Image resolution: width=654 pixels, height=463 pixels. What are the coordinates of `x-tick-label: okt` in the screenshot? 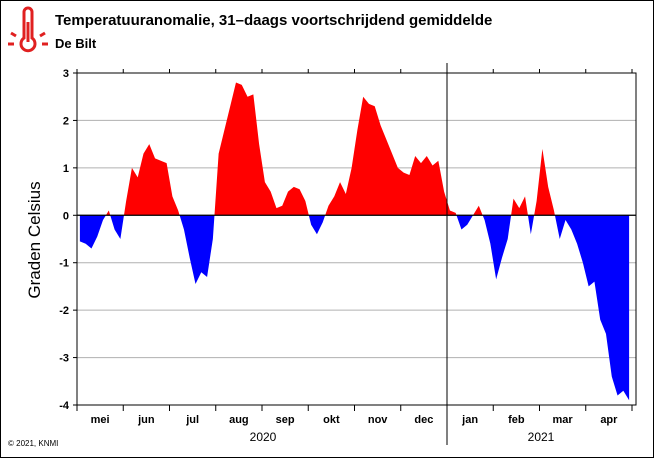 It's located at (331, 420).